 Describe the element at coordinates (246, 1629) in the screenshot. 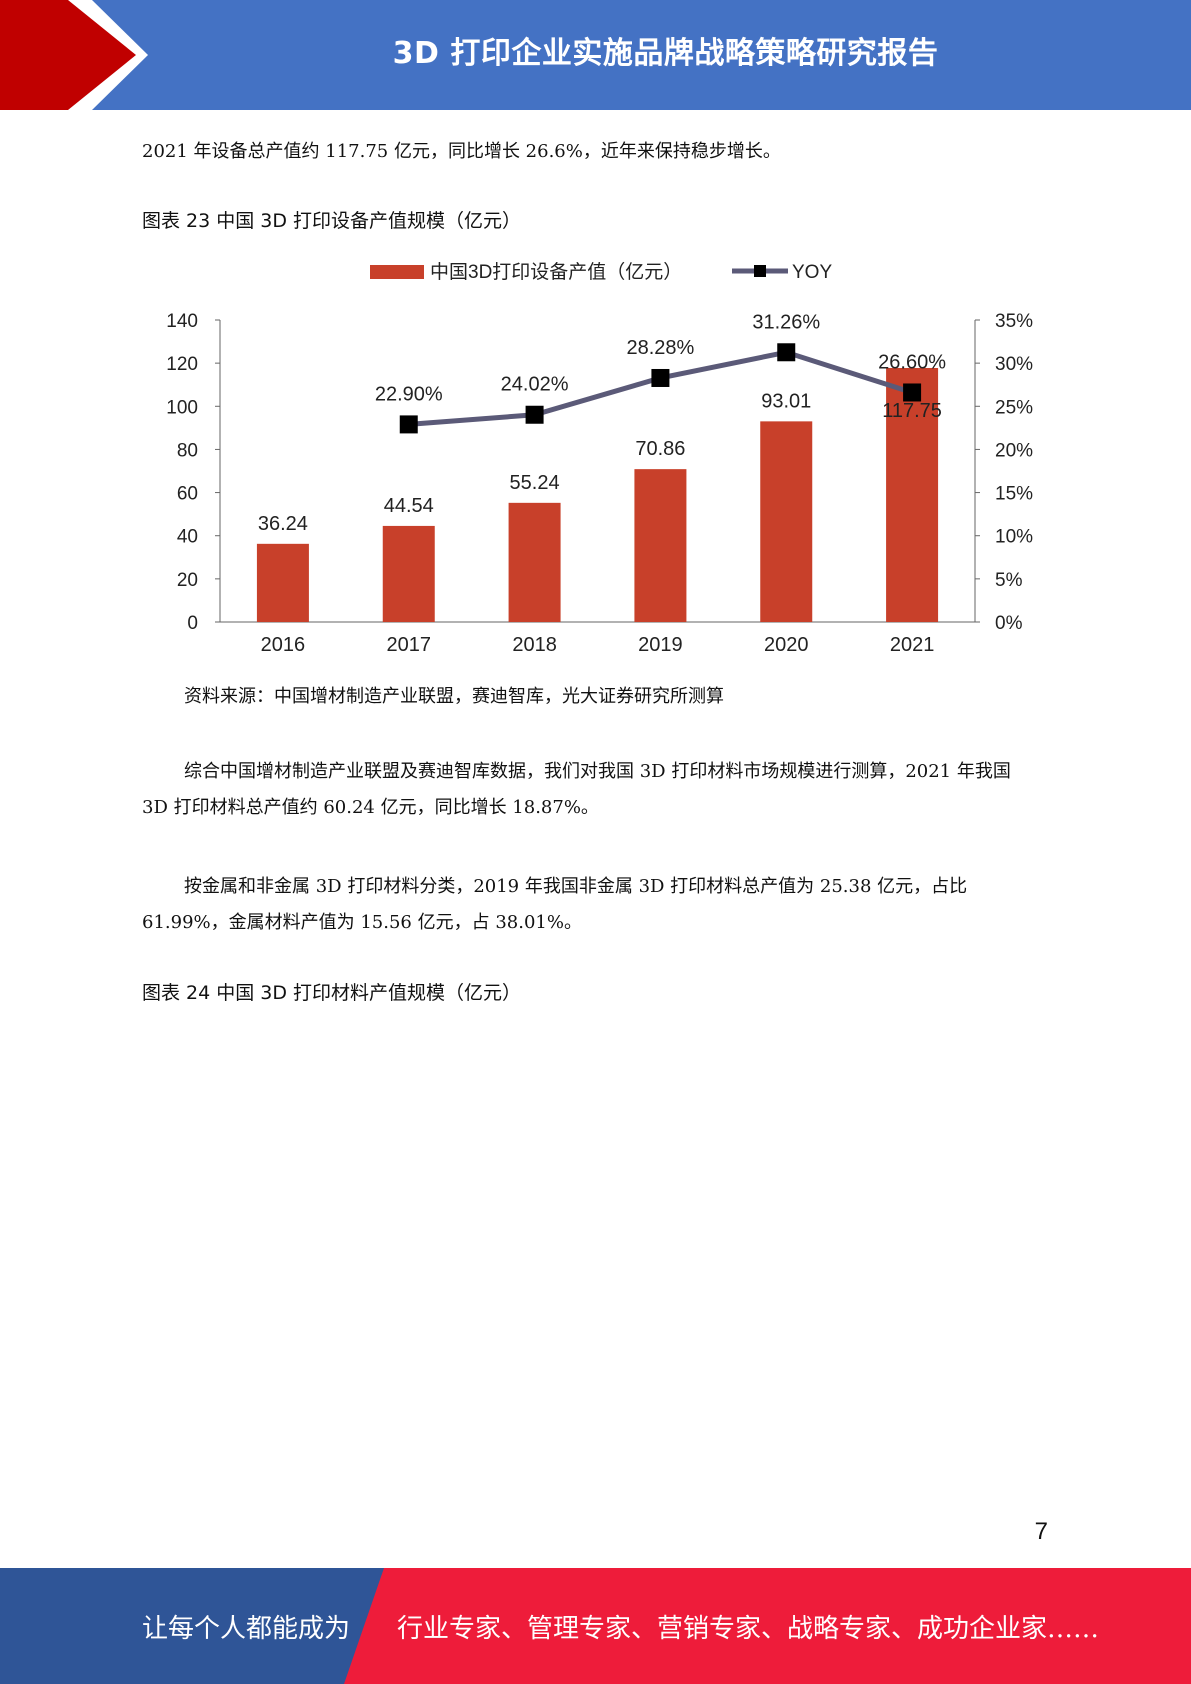

I see `footer-slogan-left: 让每个人都能成为` at that location.